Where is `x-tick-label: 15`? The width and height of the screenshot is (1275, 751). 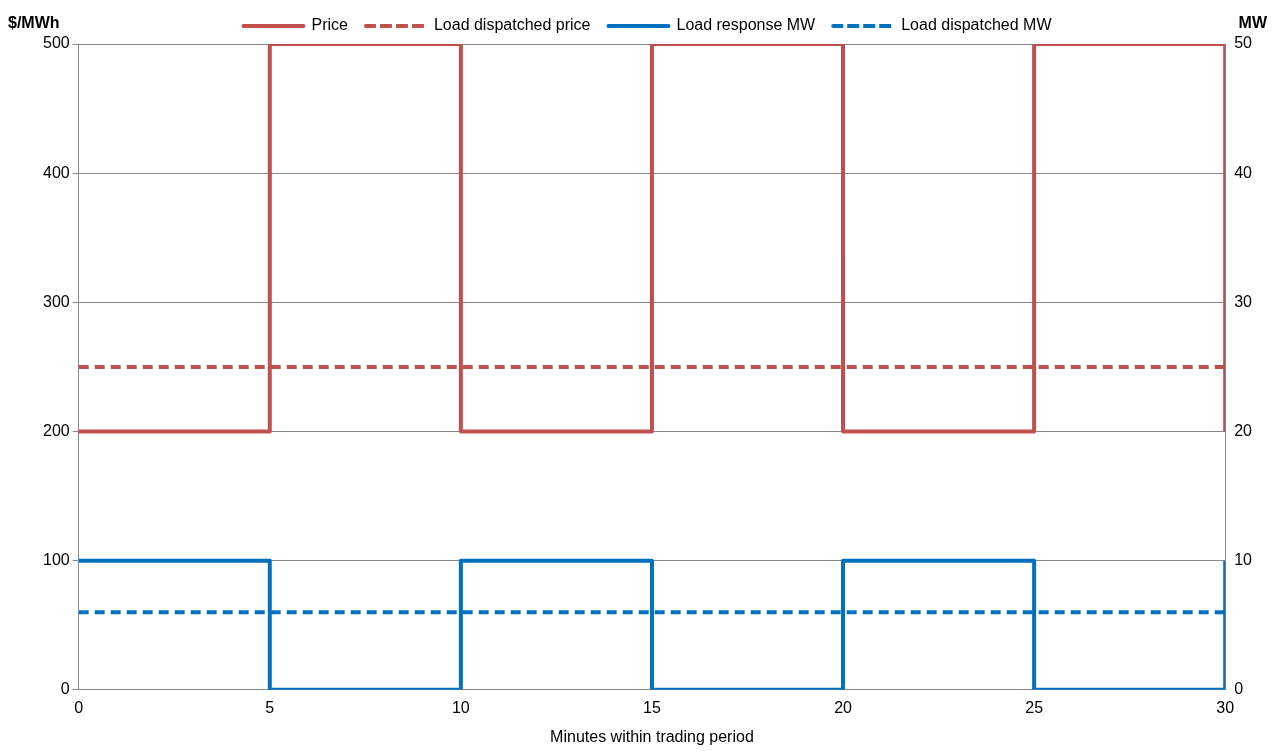 x-tick-label: 15 is located at coordinates (652, 707).